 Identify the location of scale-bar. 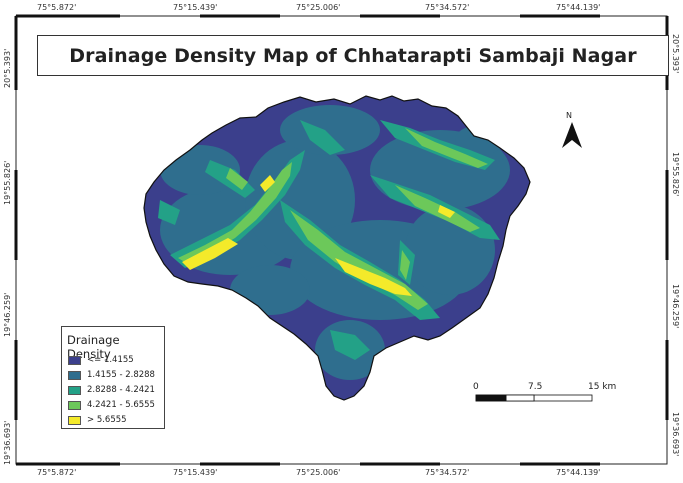
(534, 398).